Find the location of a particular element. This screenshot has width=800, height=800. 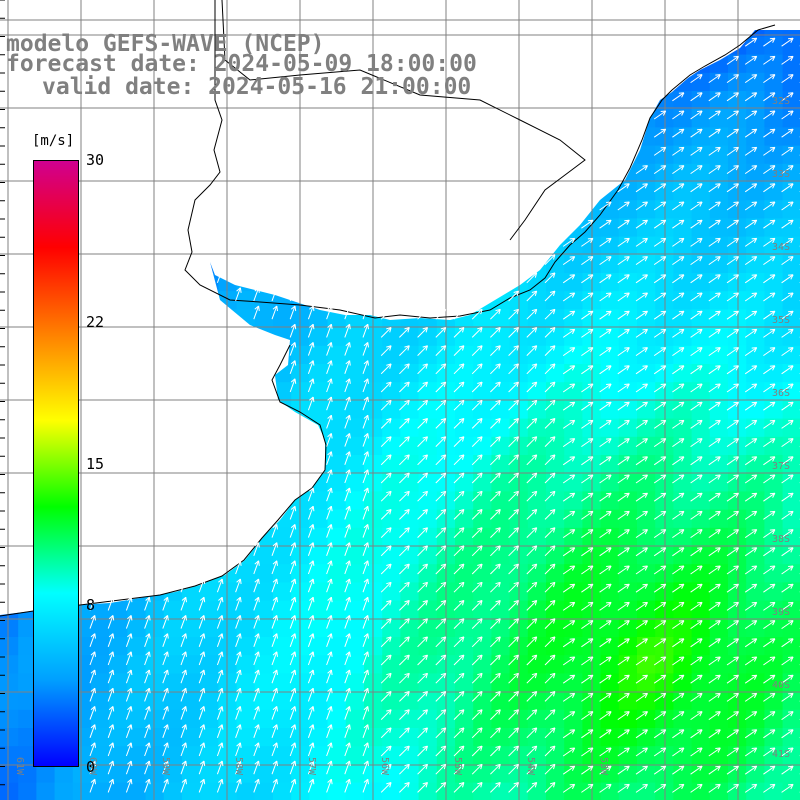

forecast-date: forecast date: 2024-05-09 18:00:00 is located at coordinates (241, 64).